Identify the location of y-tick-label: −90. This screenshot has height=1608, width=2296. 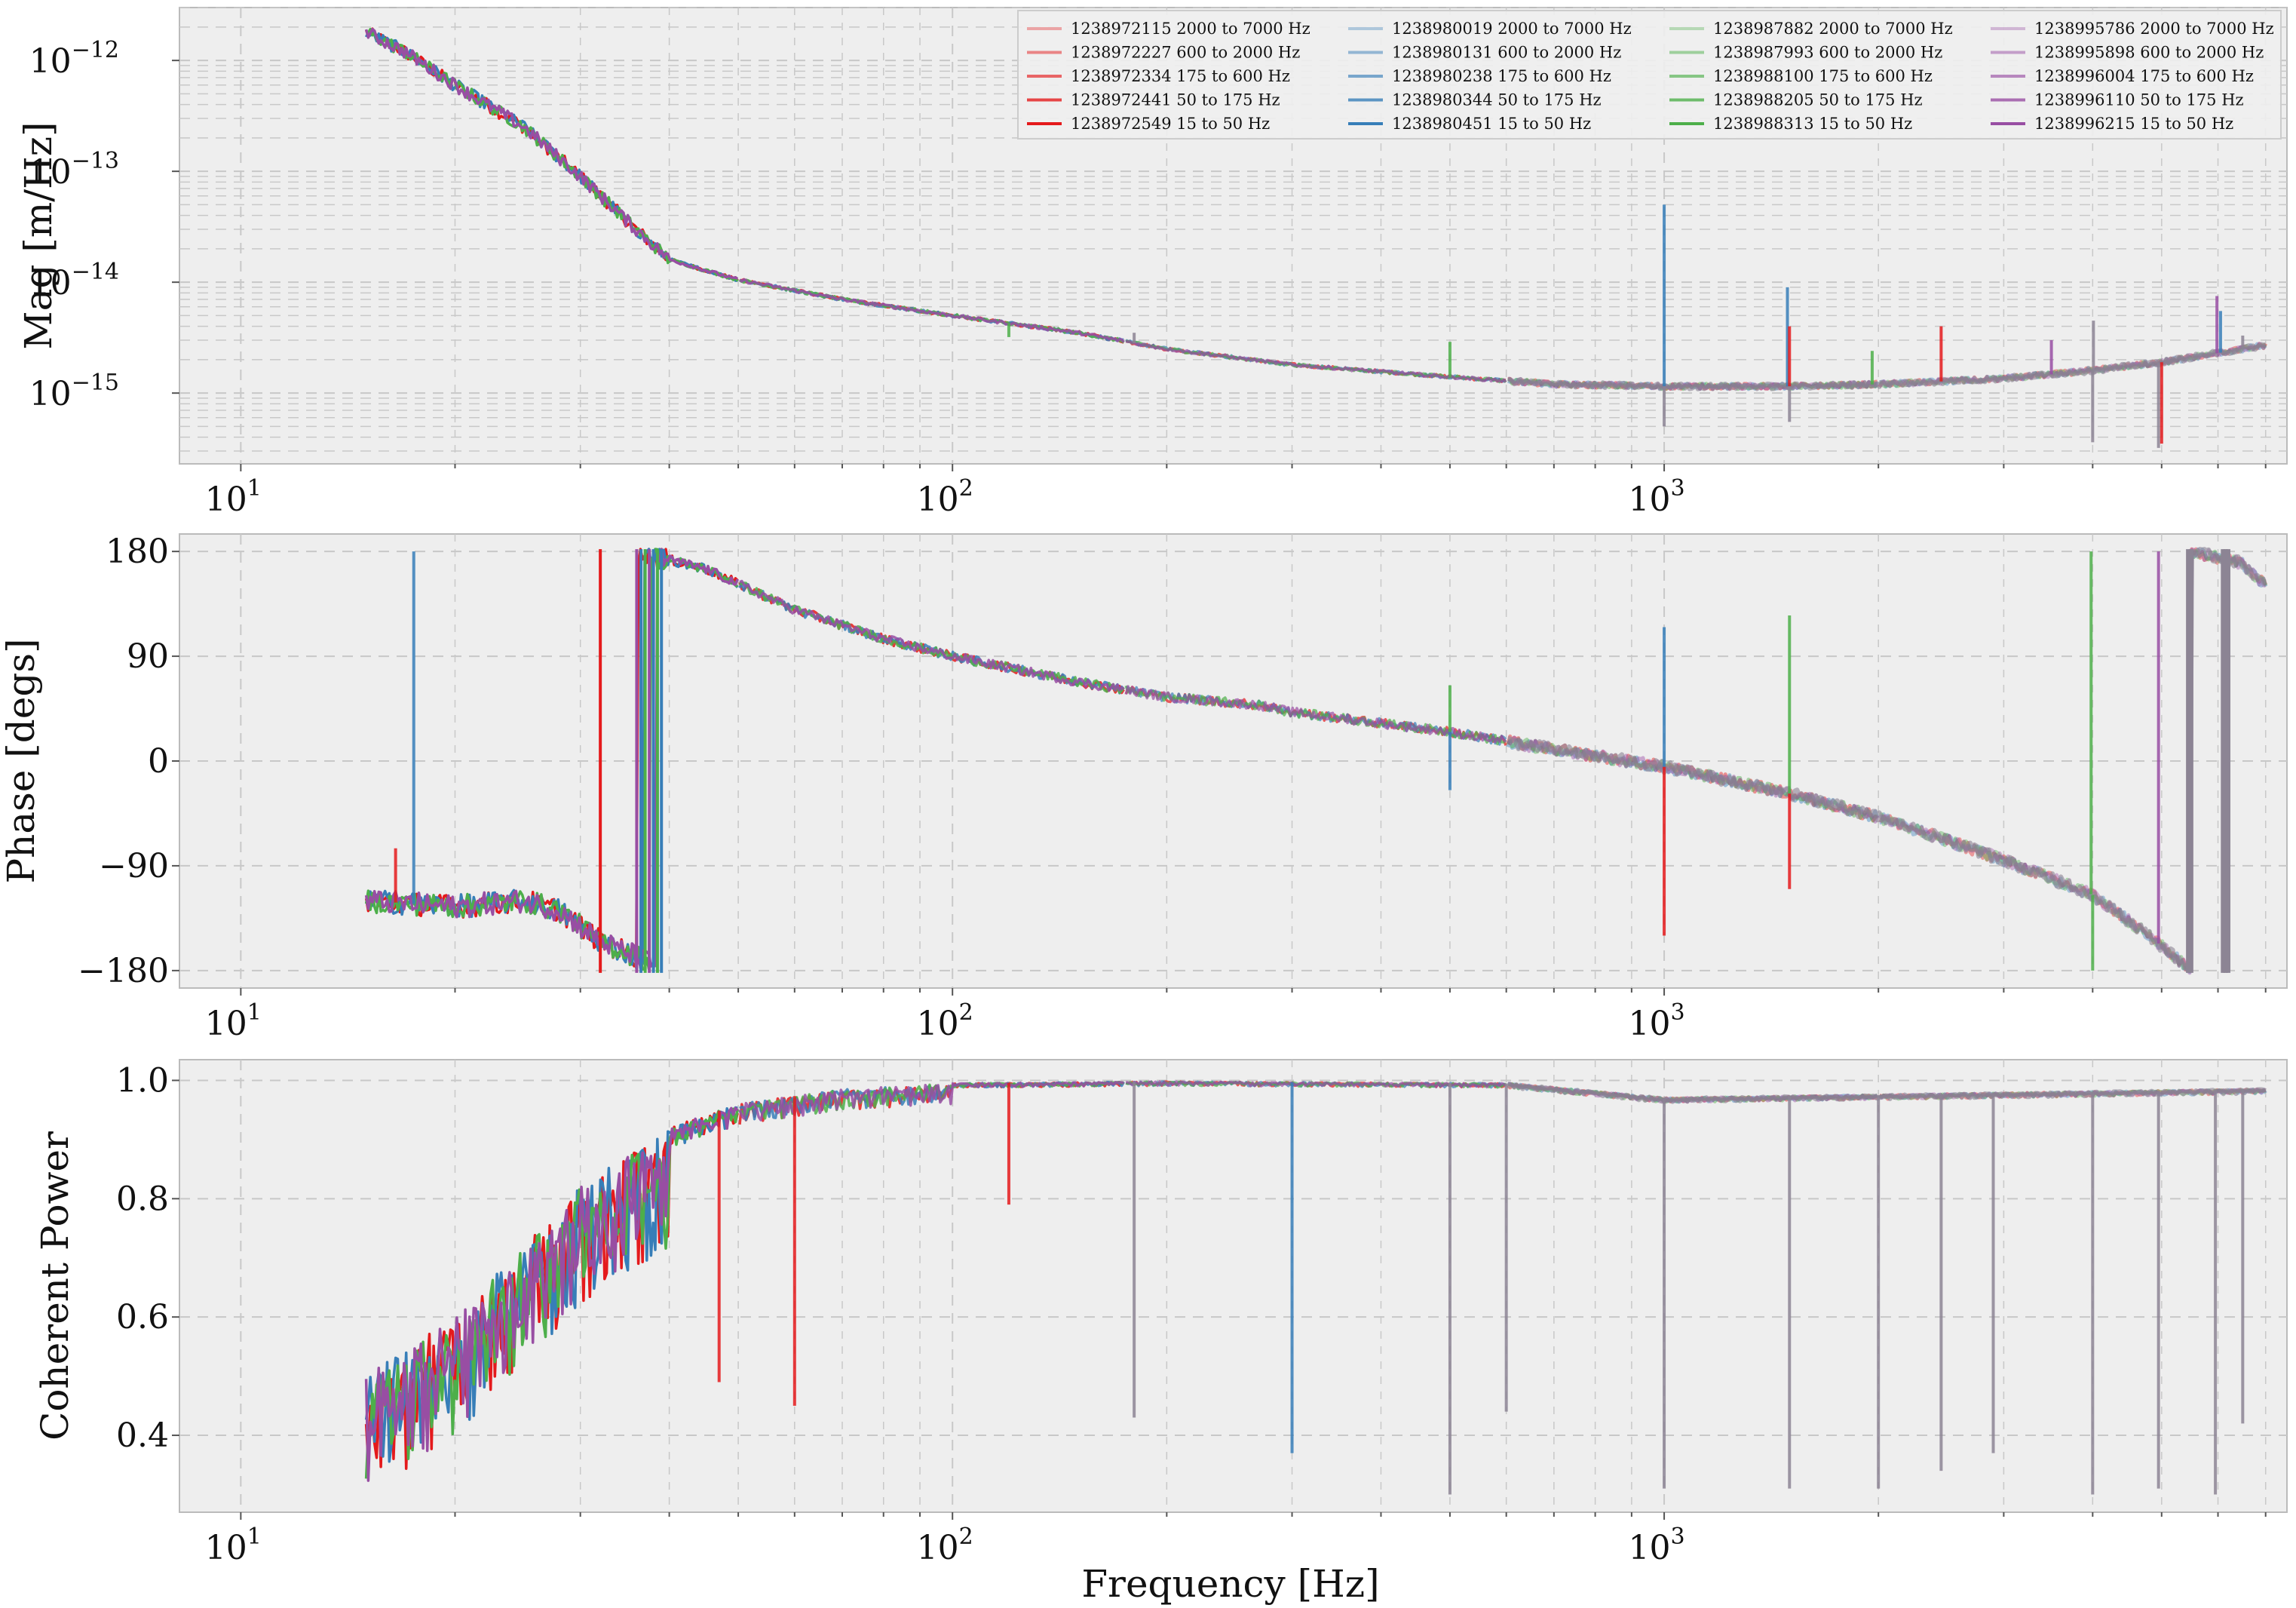
(134, 866).